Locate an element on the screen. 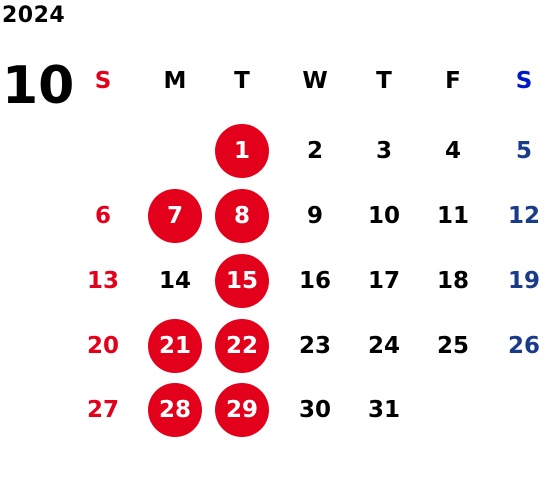 The height and width of the screenshot is (503, 548). day-cell: 26 is located at coordinates (523, 346).